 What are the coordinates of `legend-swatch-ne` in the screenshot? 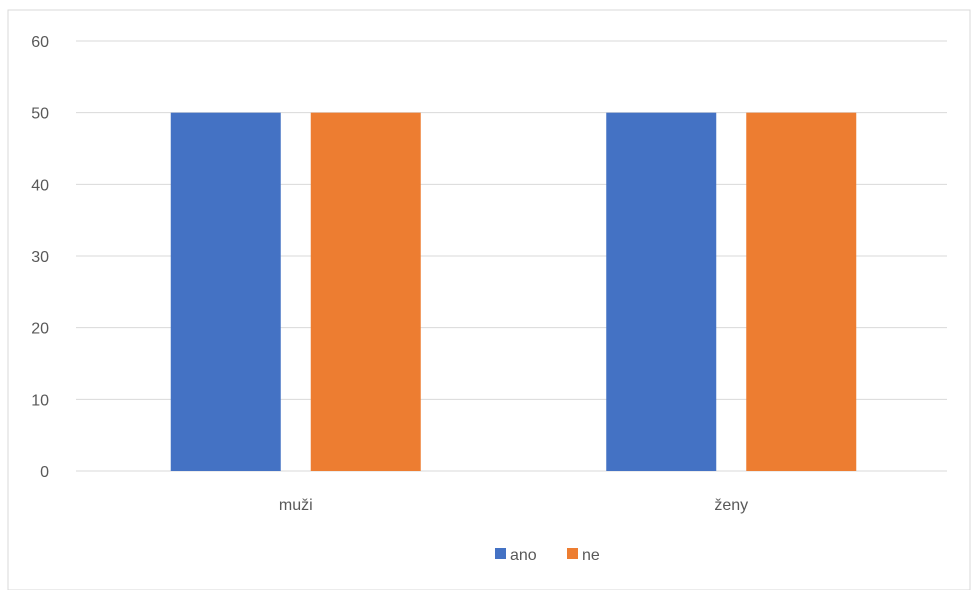 It's located at (572, 553).